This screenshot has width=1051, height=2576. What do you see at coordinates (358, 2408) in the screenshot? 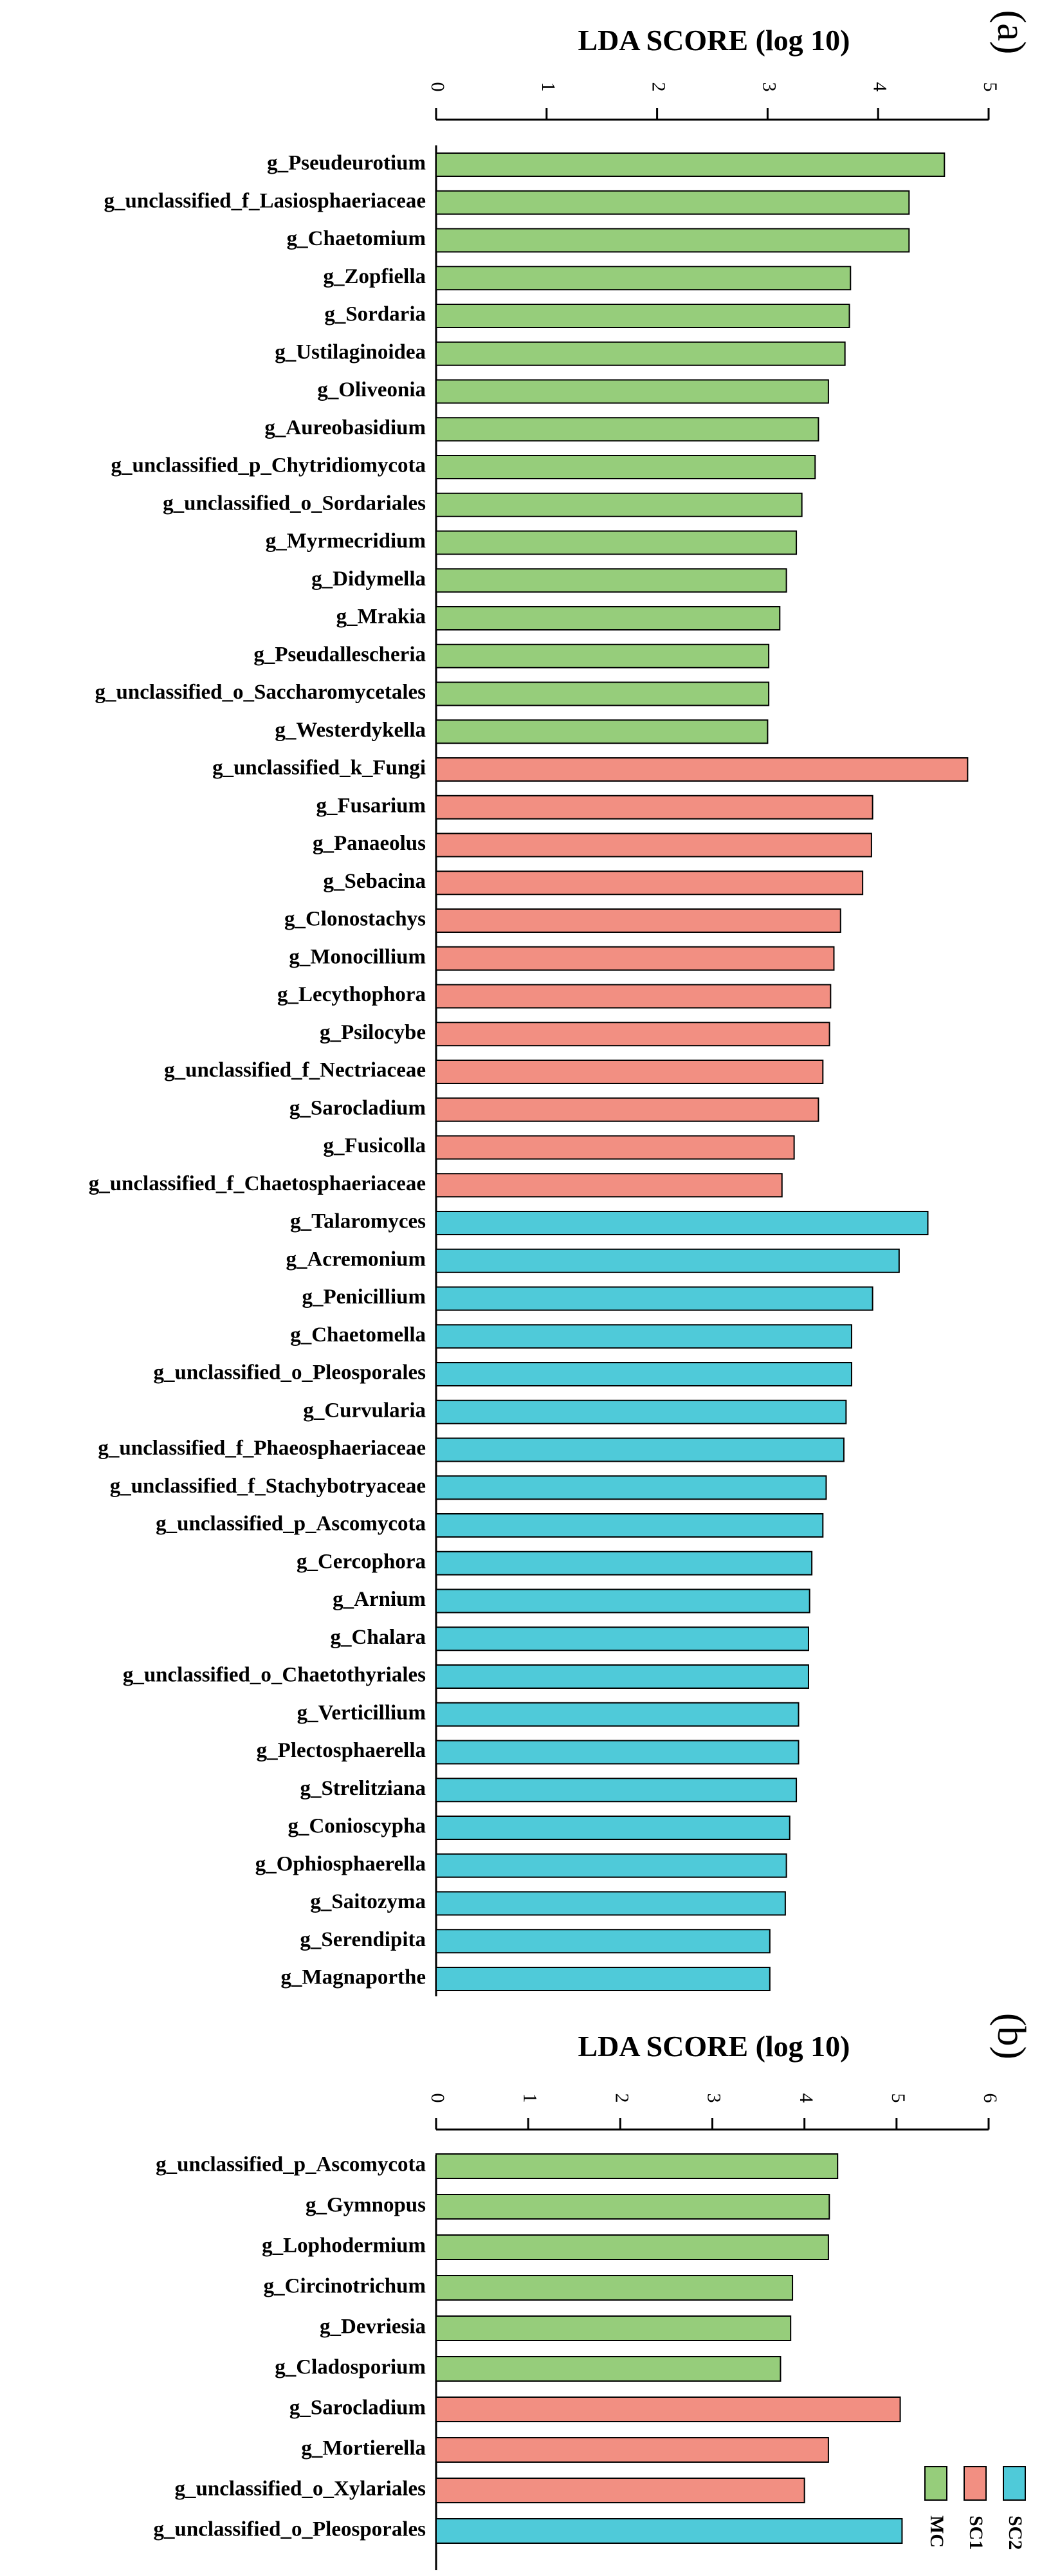
I see `chart-2-bar-label-7: g_Sarocladium` at bounding box center [358, 2408].